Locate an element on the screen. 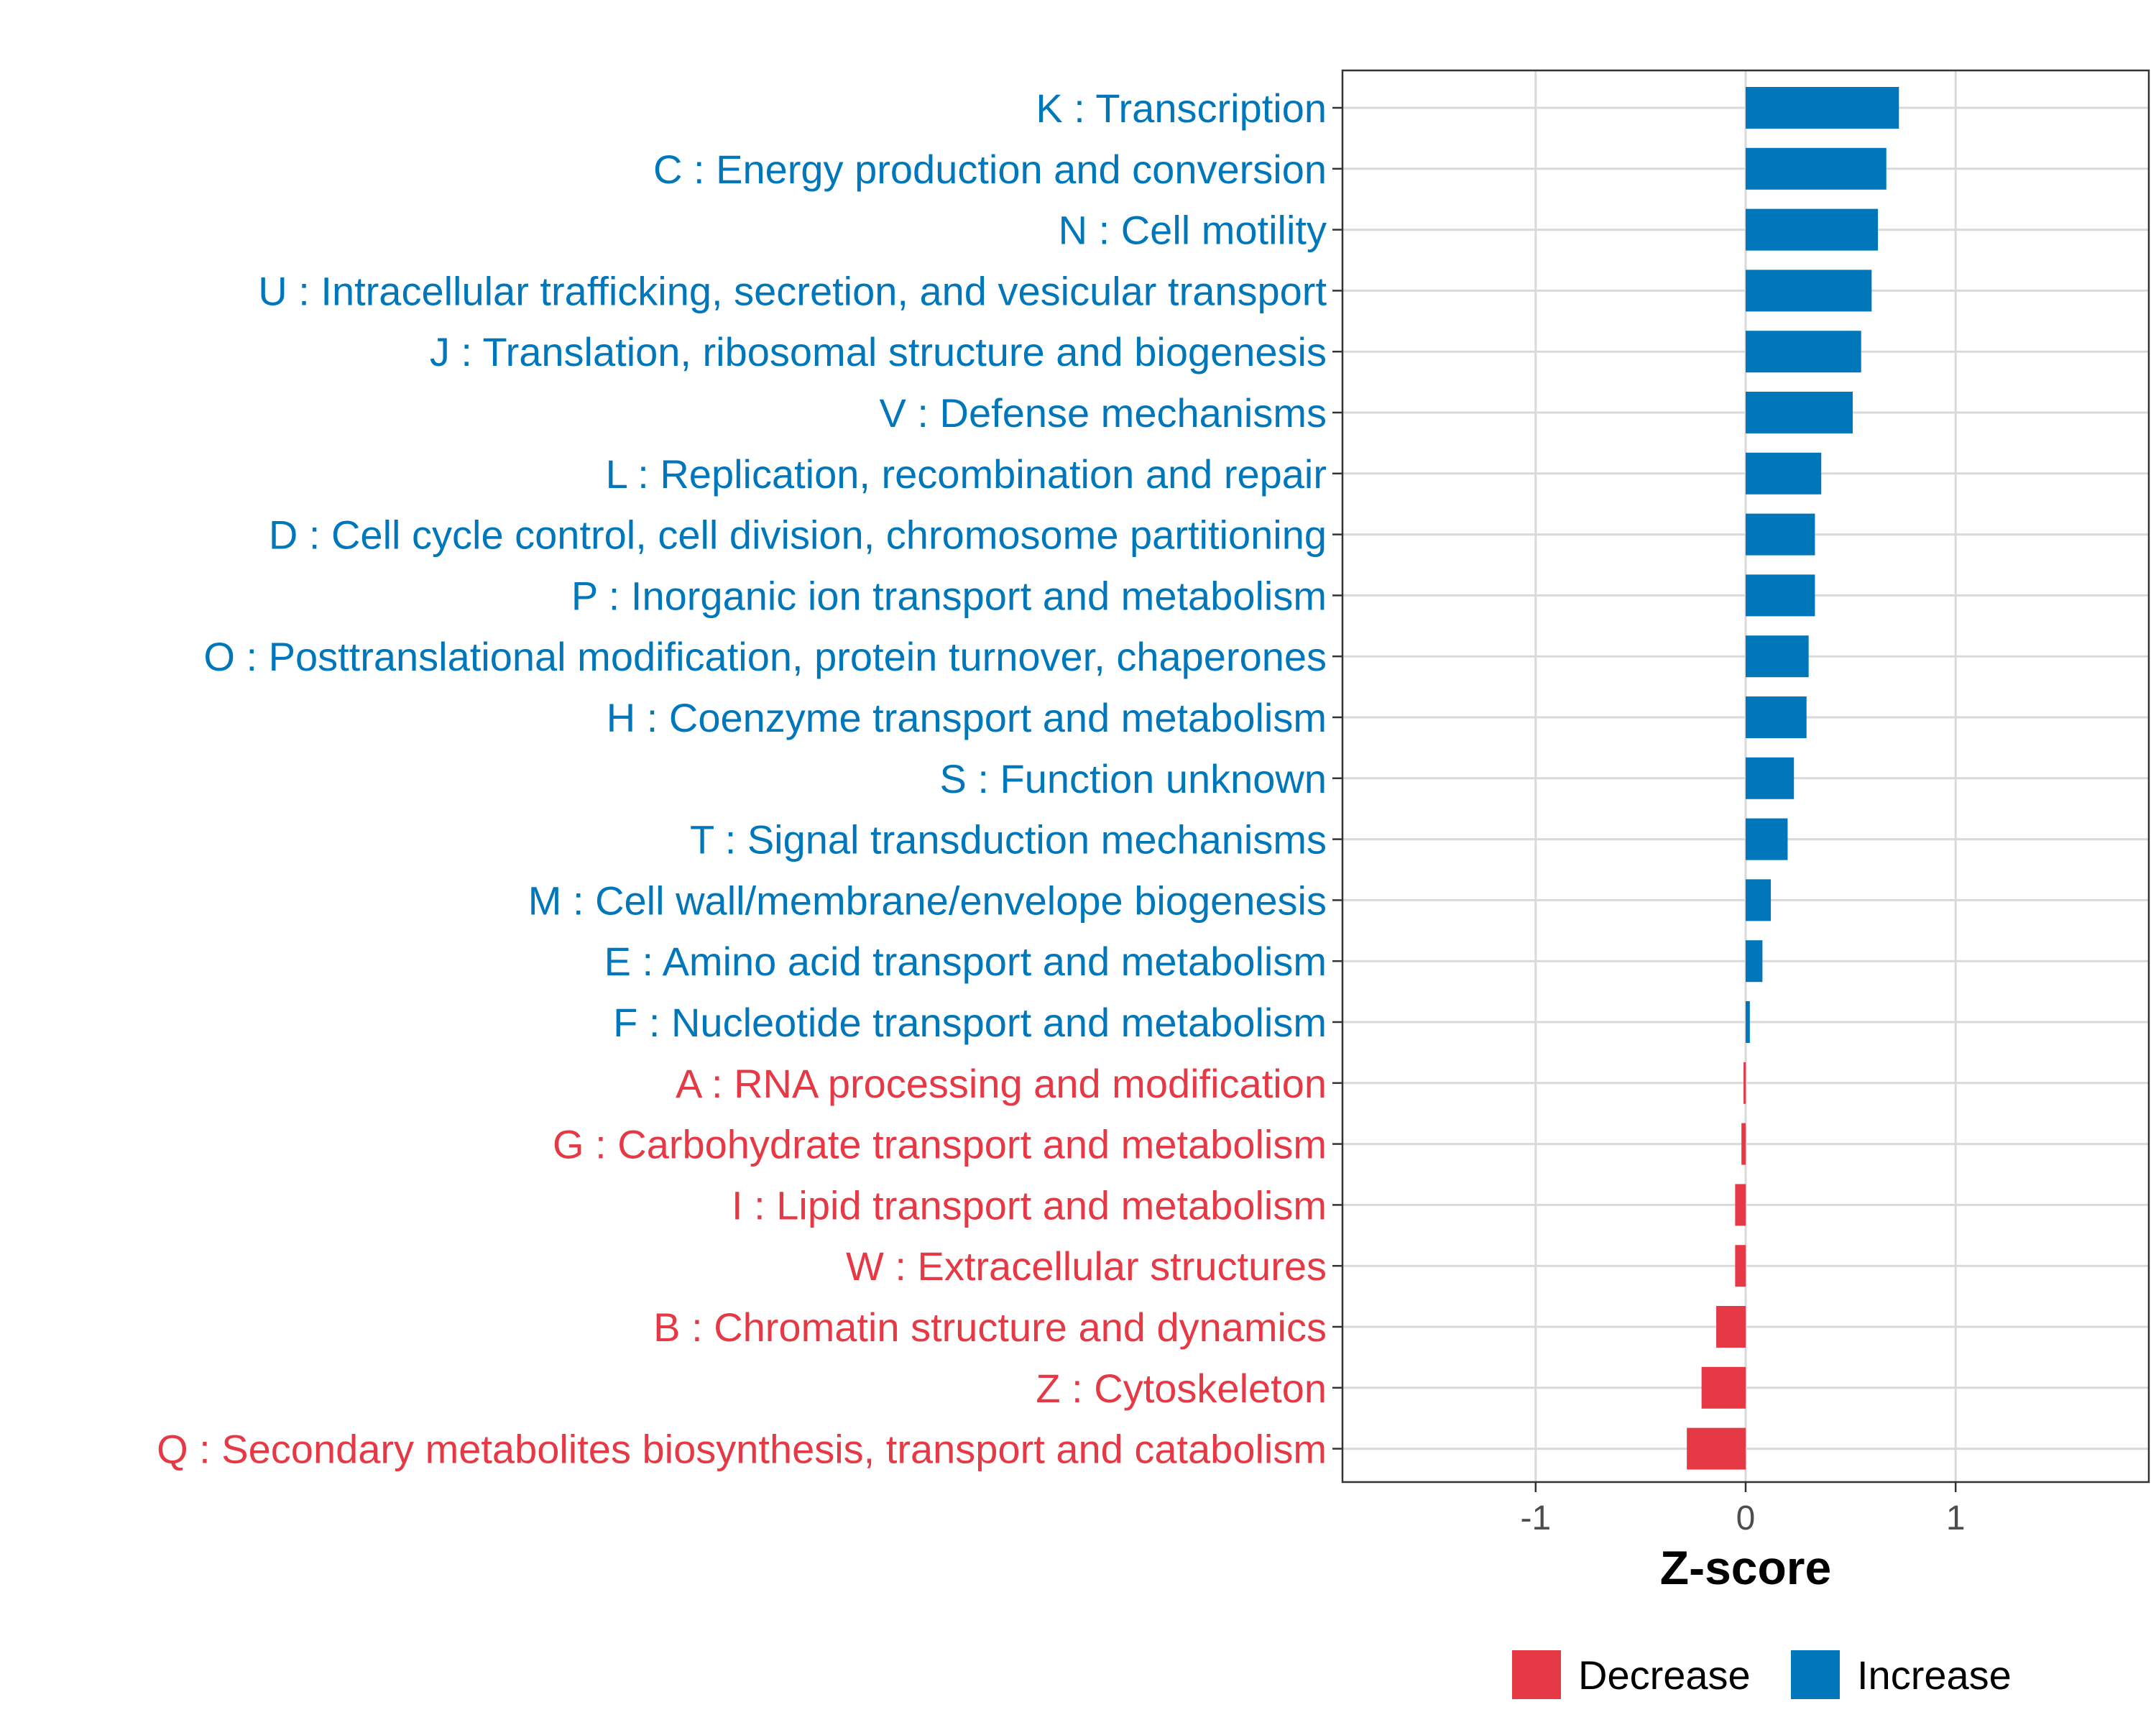  y-axis-ticks is located at coordinates (1337, 778).